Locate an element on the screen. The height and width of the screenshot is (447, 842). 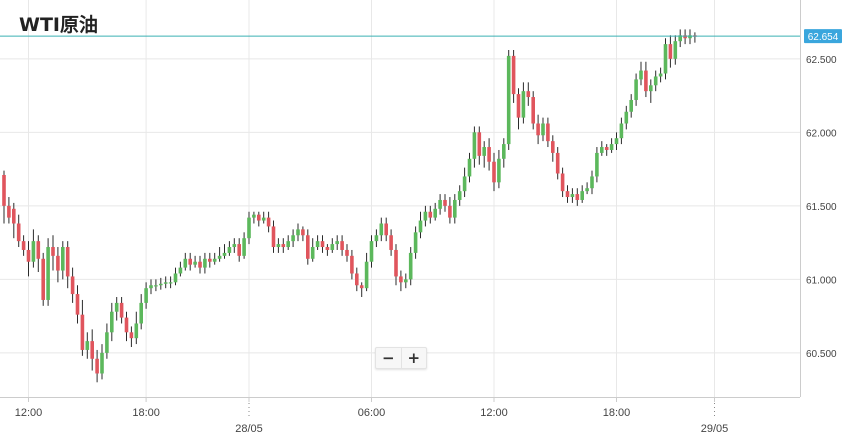
zoom-out-button: − is located at coordinates (388, 357).